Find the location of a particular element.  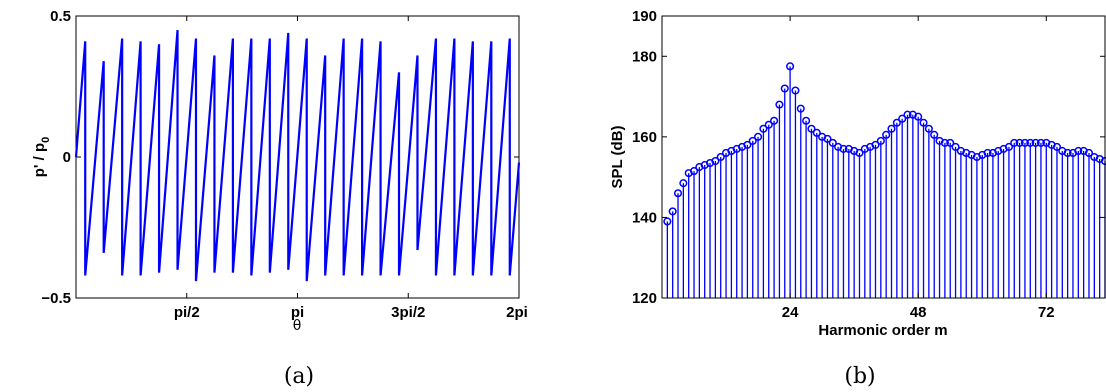

panel-a-xlabel: θ is located at coordinates (297, 326).